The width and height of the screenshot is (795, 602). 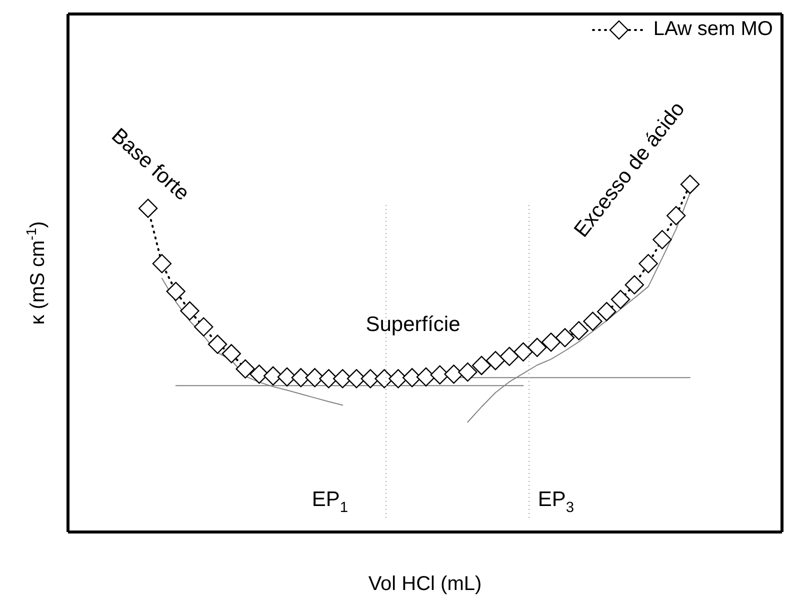 What do you see at coordinates (425, 584) in the screenshot?
I see `x-axis-title: Vol HCl (mL)` at bounding box center [425, 584].